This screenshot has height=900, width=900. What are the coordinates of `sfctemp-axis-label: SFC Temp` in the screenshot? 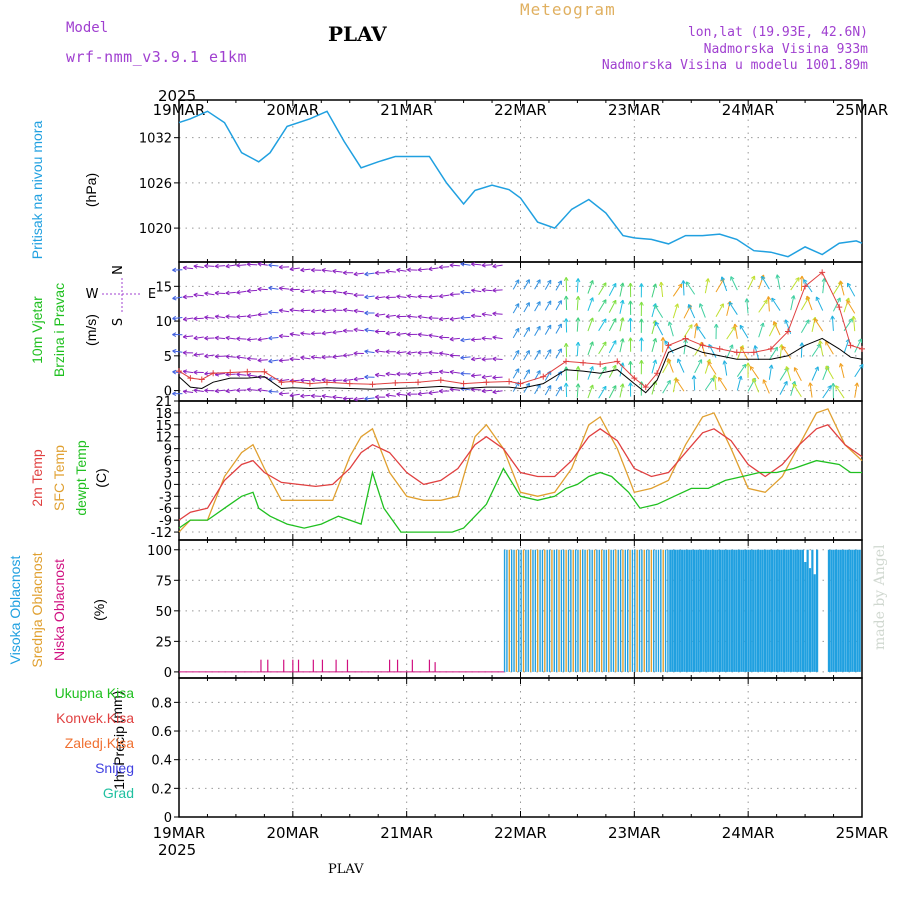 It's located at (59, 478).